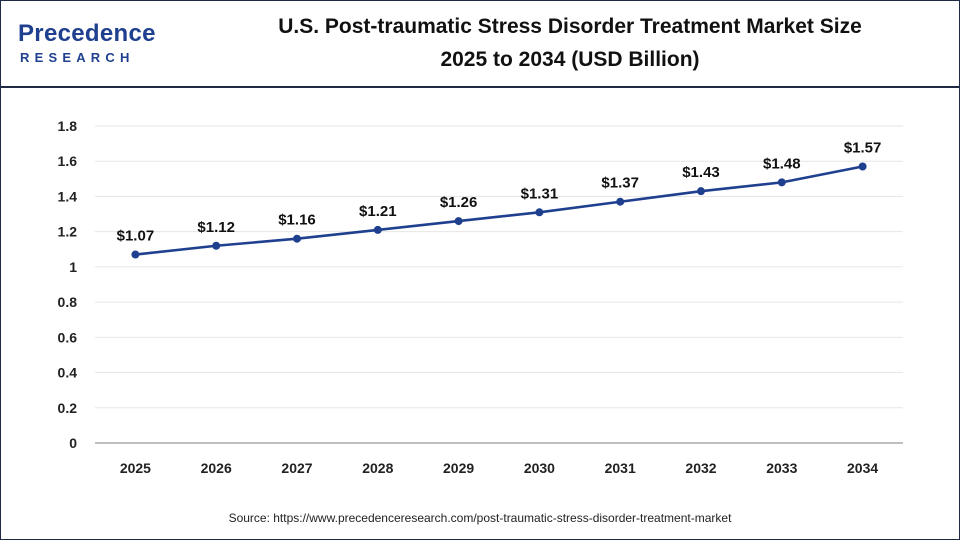 Image resolution: width=960 pixels, height=540 pixels. Describe the element at coordinates (539, 468) in the screenshot. I see `x-tick-label: 2030` at that location.